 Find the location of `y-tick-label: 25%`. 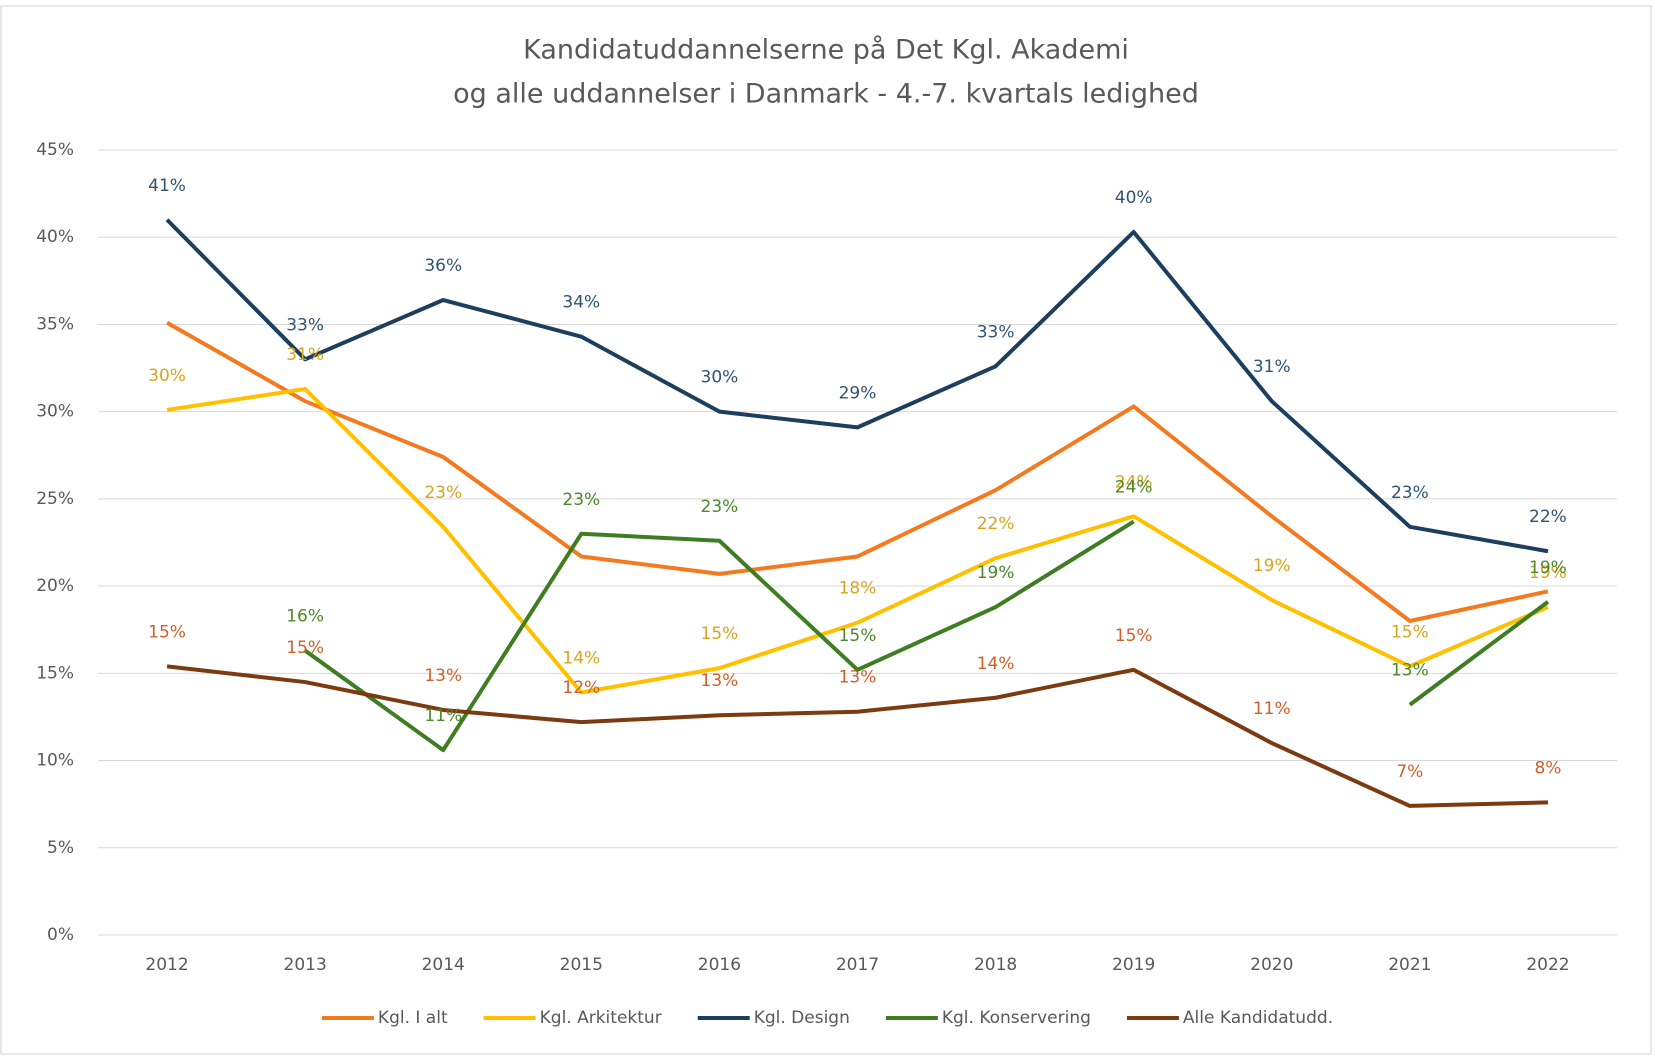

y-tick-label: 25% is located at coordinates (55, 499).